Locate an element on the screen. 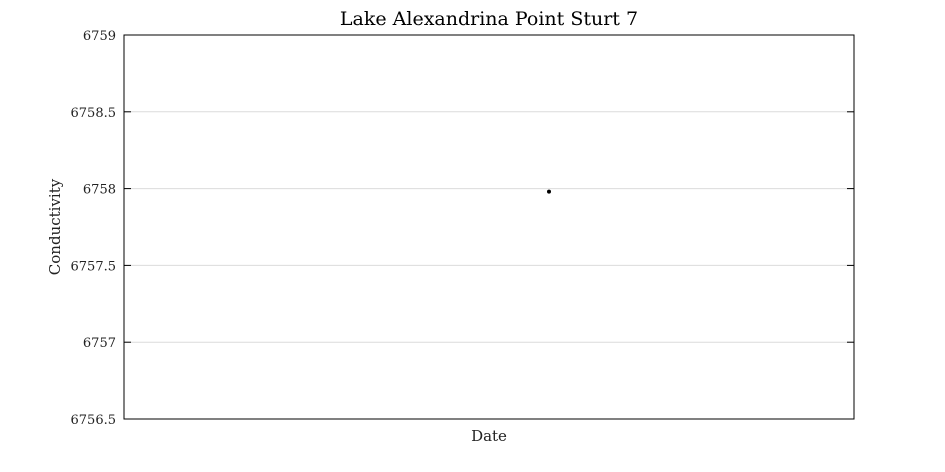 This screenshot has width=945, height=472. y-tick-label: 6757 is located at coordinates (99, 343).